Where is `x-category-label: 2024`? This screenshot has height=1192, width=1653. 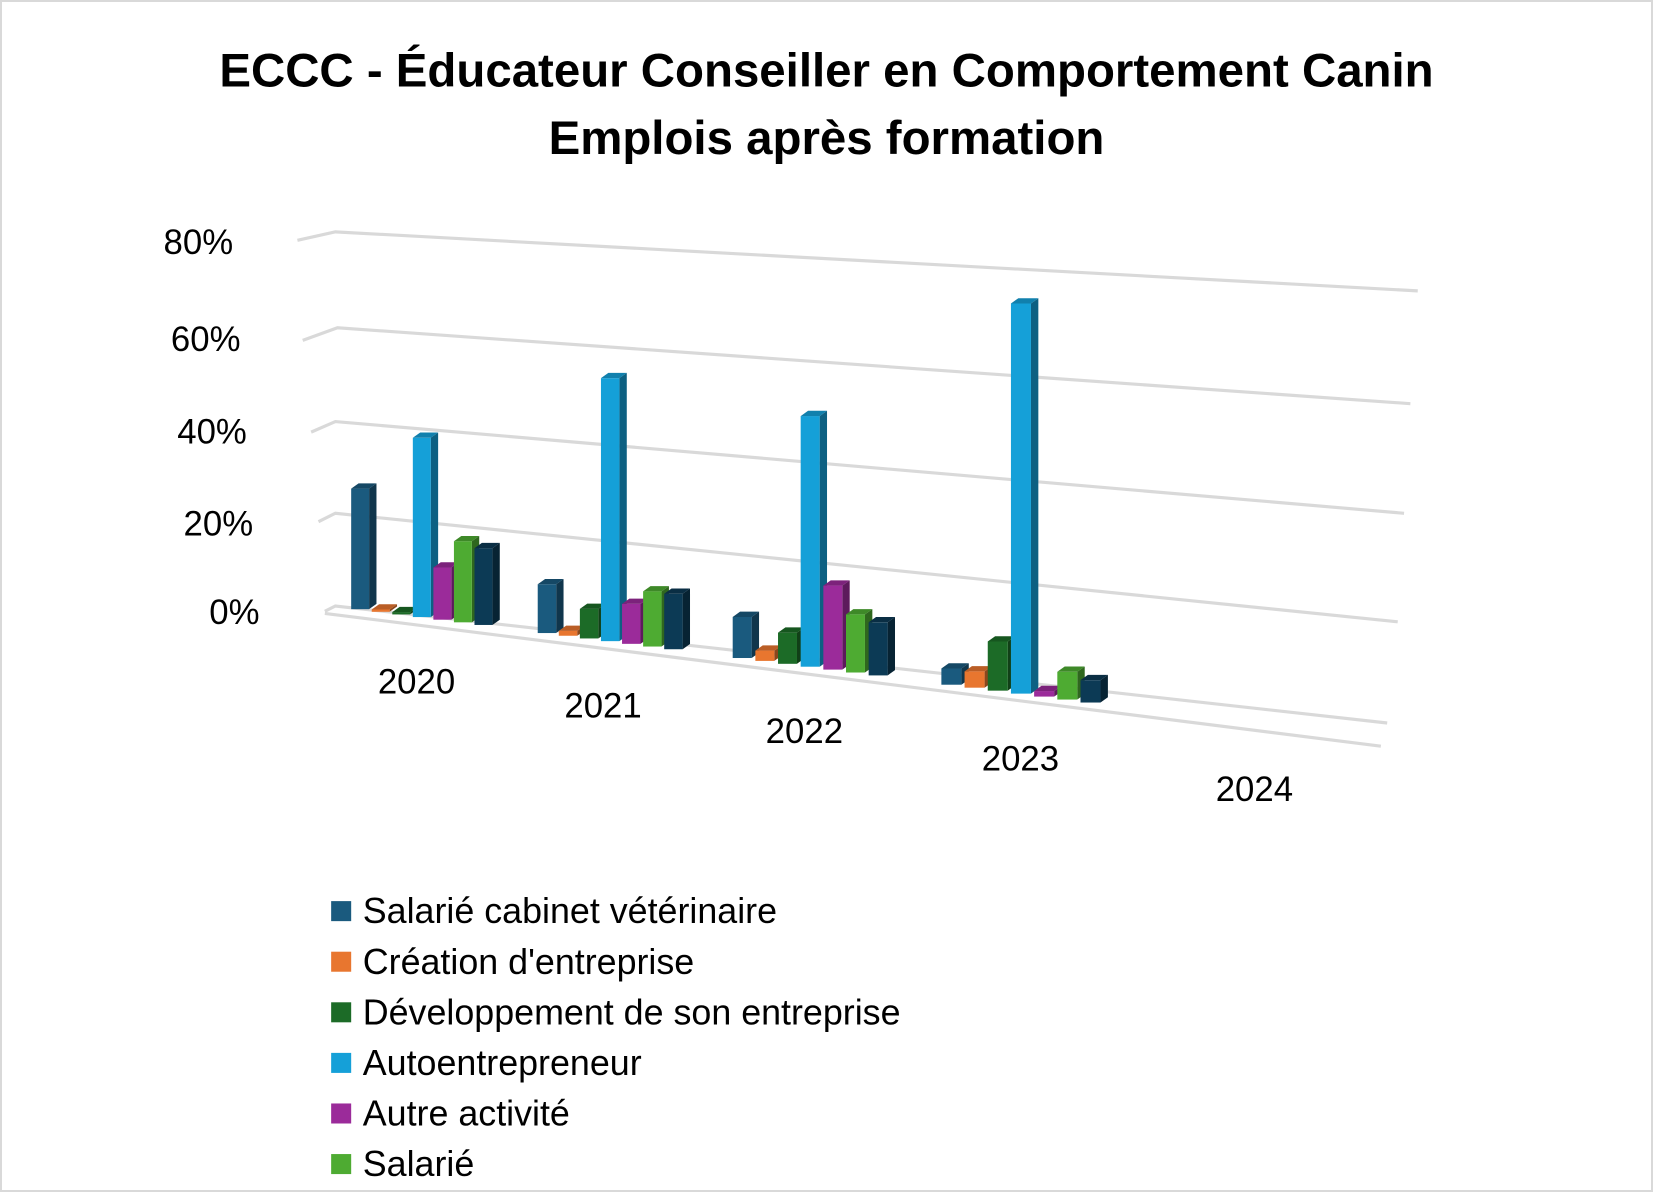 x-category-label: 2024 is located at coordinates (1254, 790).